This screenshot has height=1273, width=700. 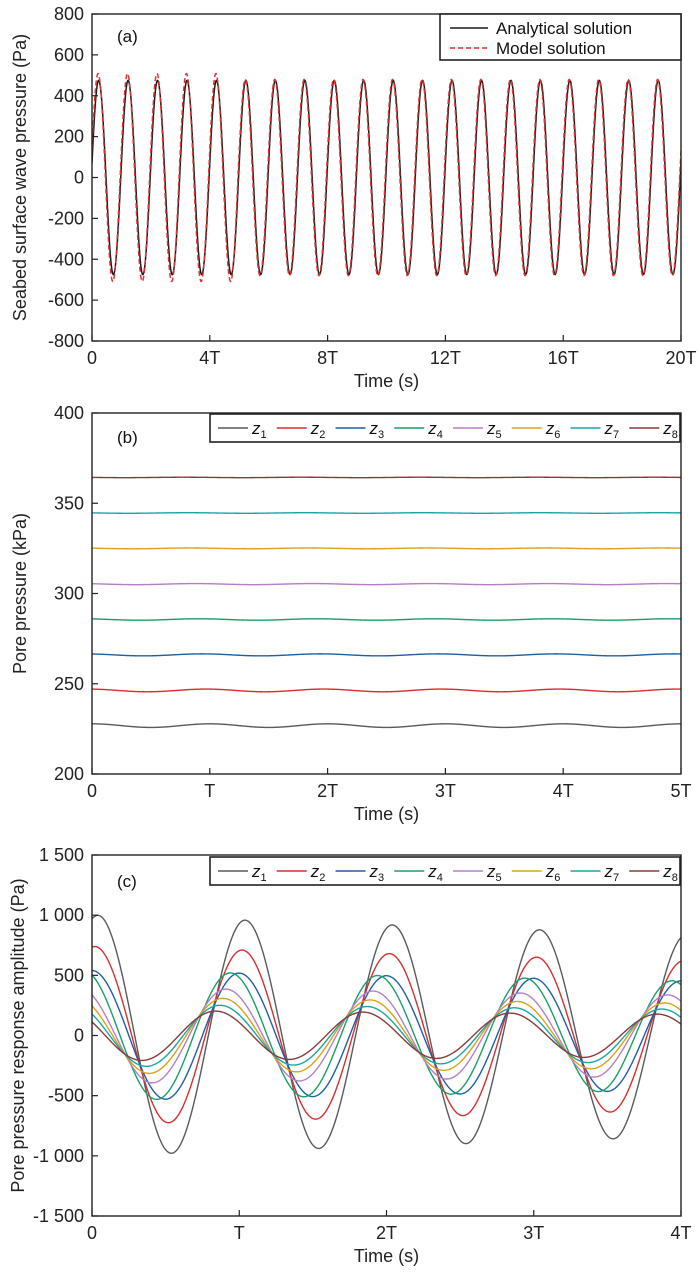 I want to click on y-tick-label: -200, so click(x=66, y=218).